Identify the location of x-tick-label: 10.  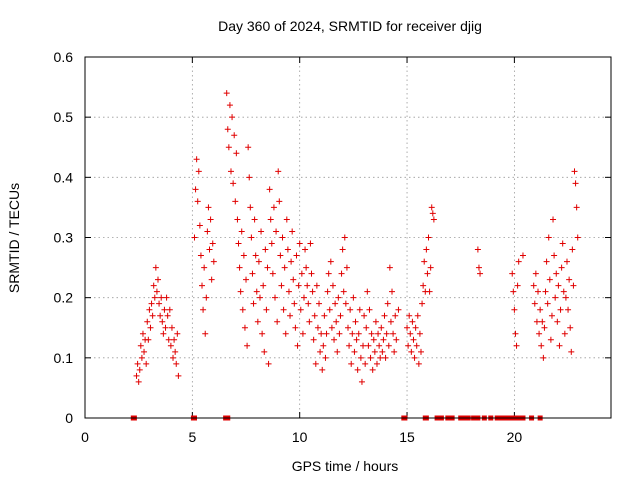
(300, 437).